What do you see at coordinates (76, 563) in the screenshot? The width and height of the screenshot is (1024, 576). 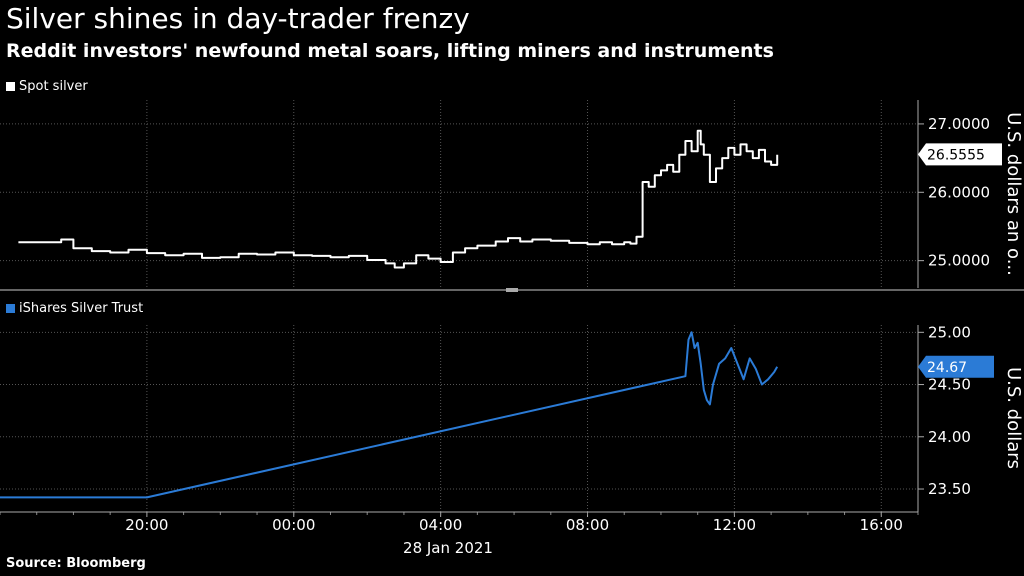 I see `source-note: Source: Bloomberg` at bounding box center [76, 563].